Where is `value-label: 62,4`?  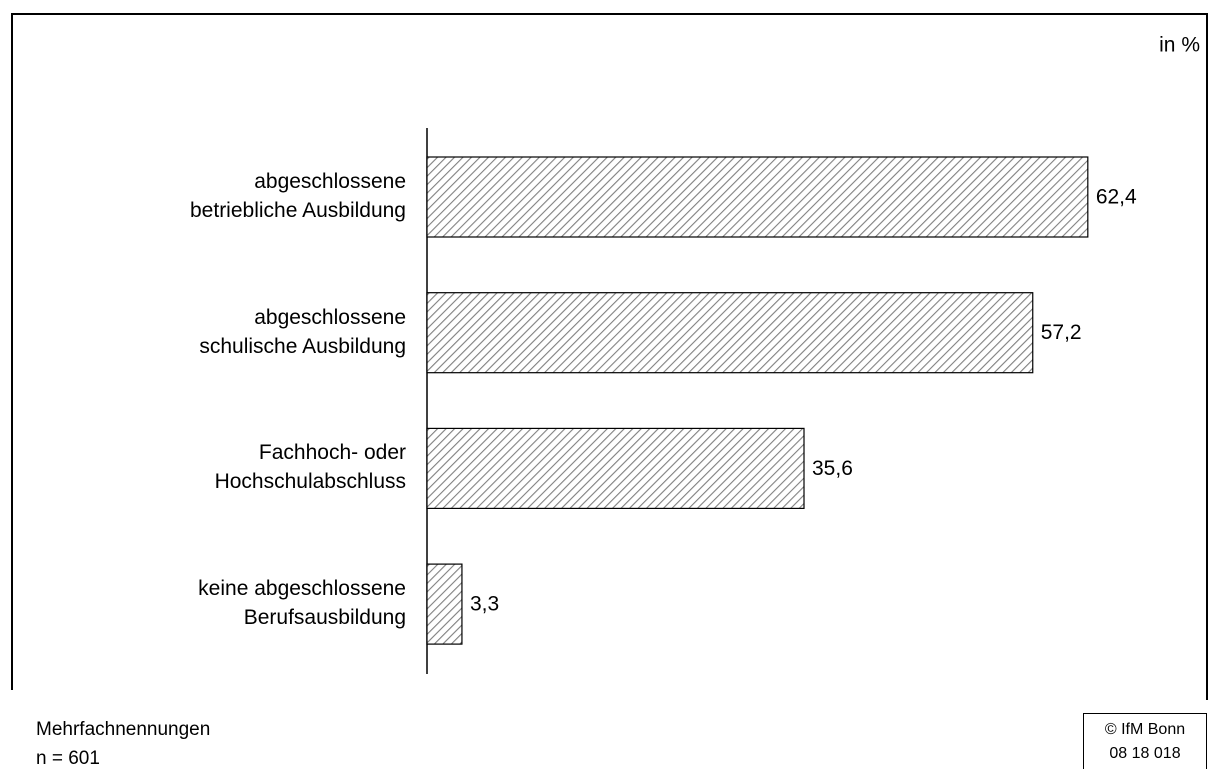
value-label: 62,4 is located at coordinates (1116, 197).